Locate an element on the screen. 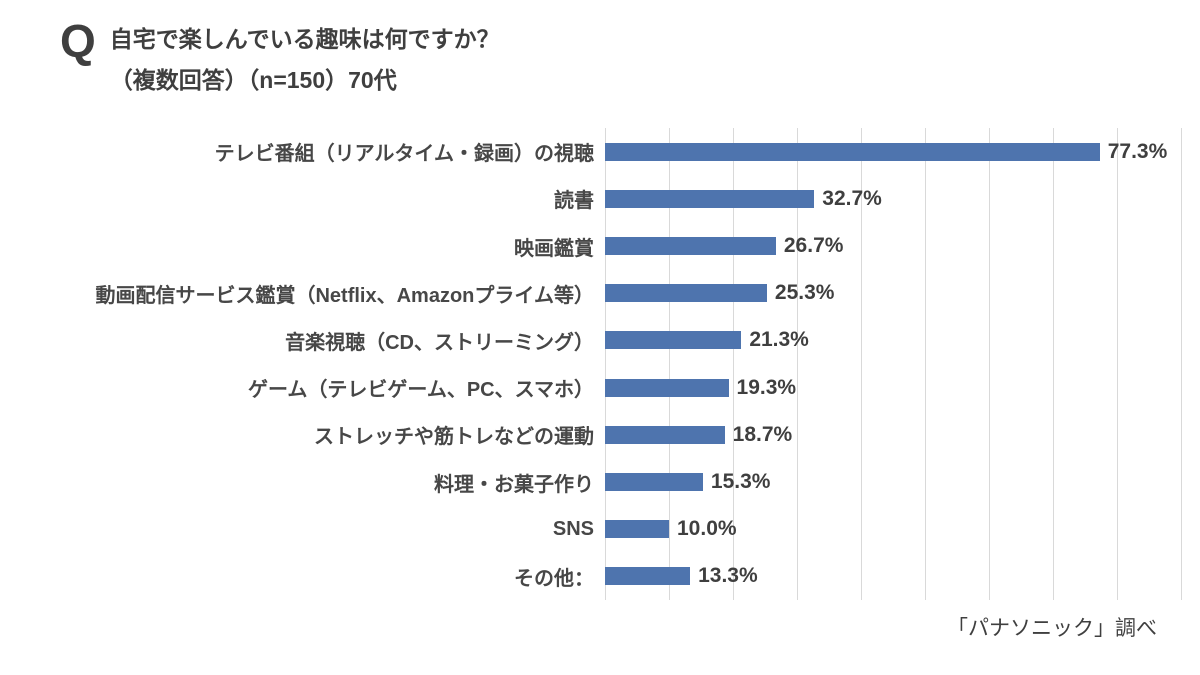 The height and width of the screenshot is (675, 1200). chart-title-line1: 自宅で楽しんでいる趣味は何ですか？ is located at coordinates (304, 39).